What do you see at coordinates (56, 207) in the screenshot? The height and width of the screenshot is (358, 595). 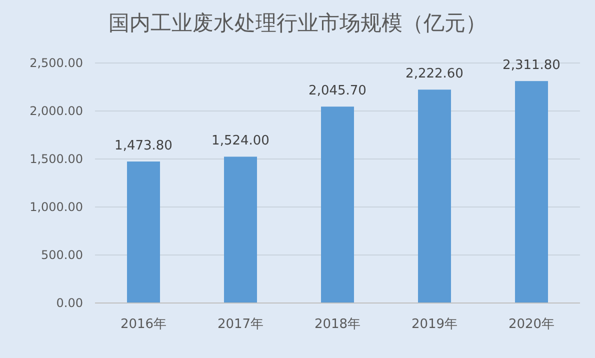 I see `y-tick-label: 1,000.00` at bounding box center [56, 207].